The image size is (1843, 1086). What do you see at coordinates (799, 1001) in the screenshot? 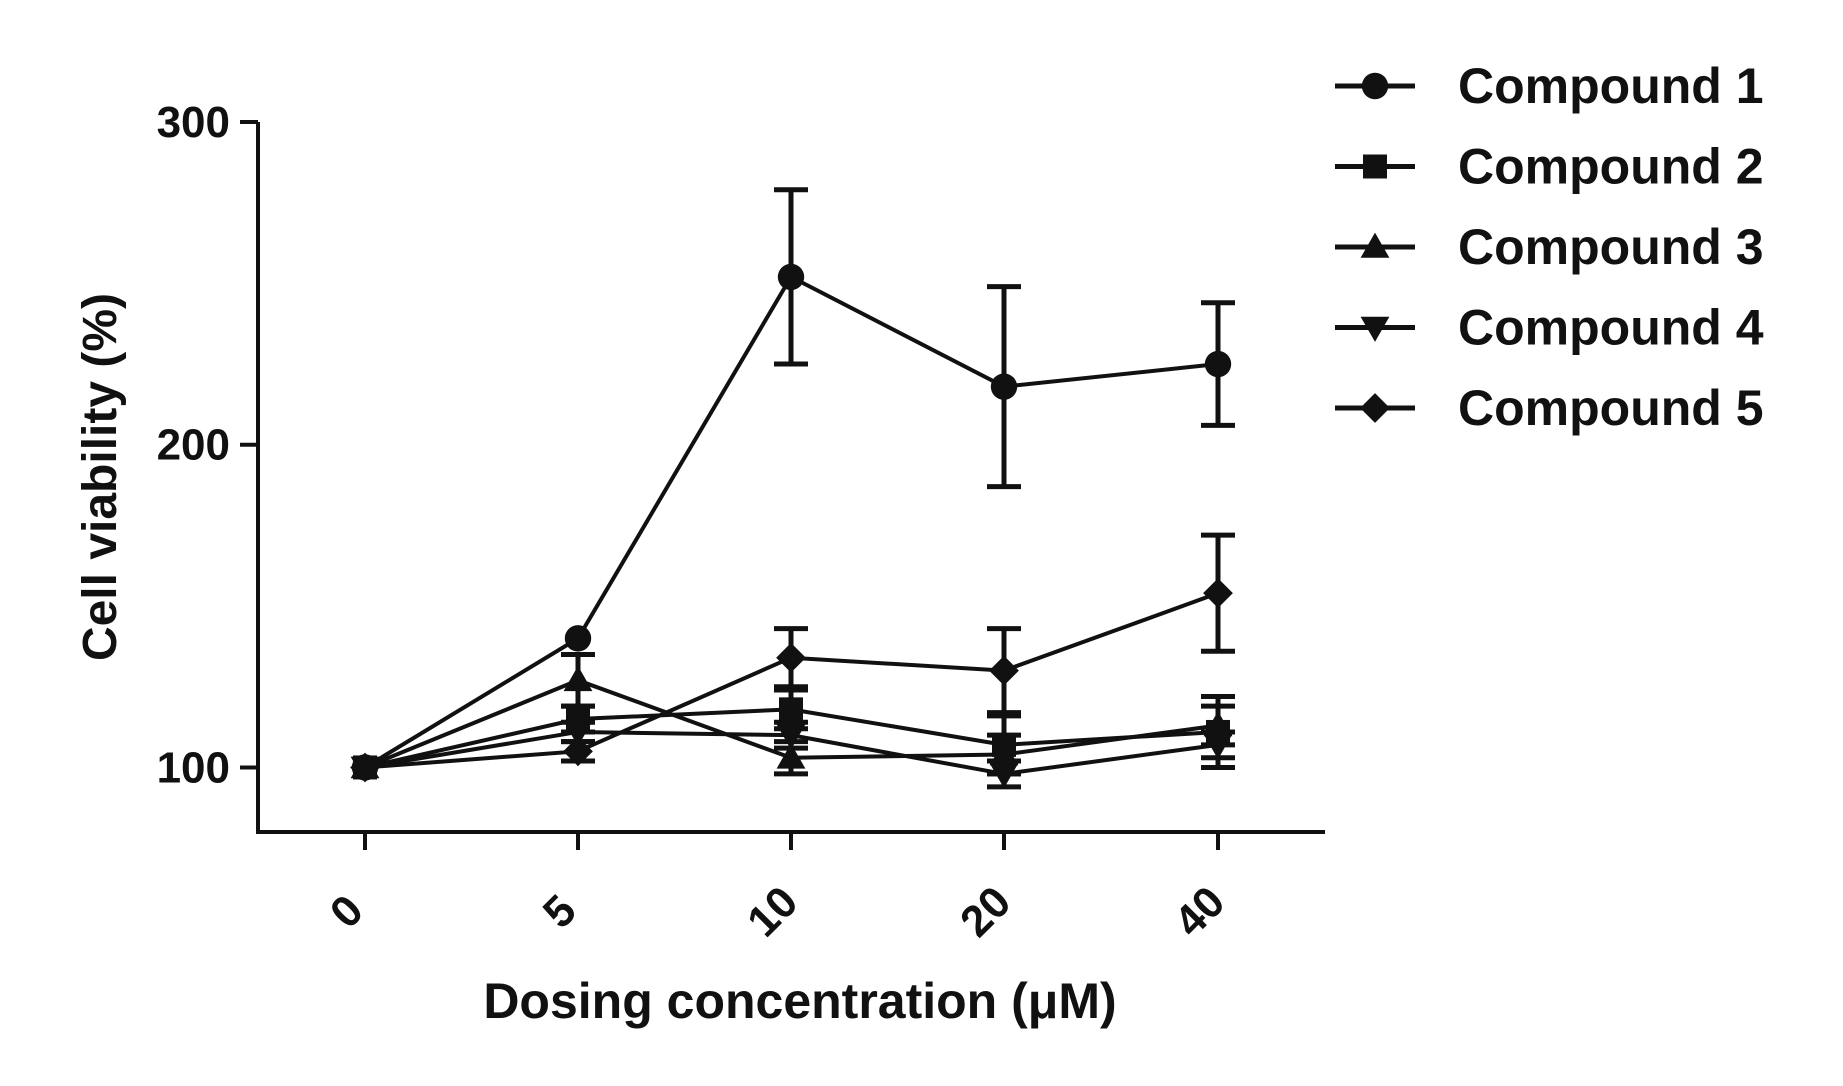
I see `x-axis-title: Dosing concentration (μM)` at bounding box center [799, 1001].